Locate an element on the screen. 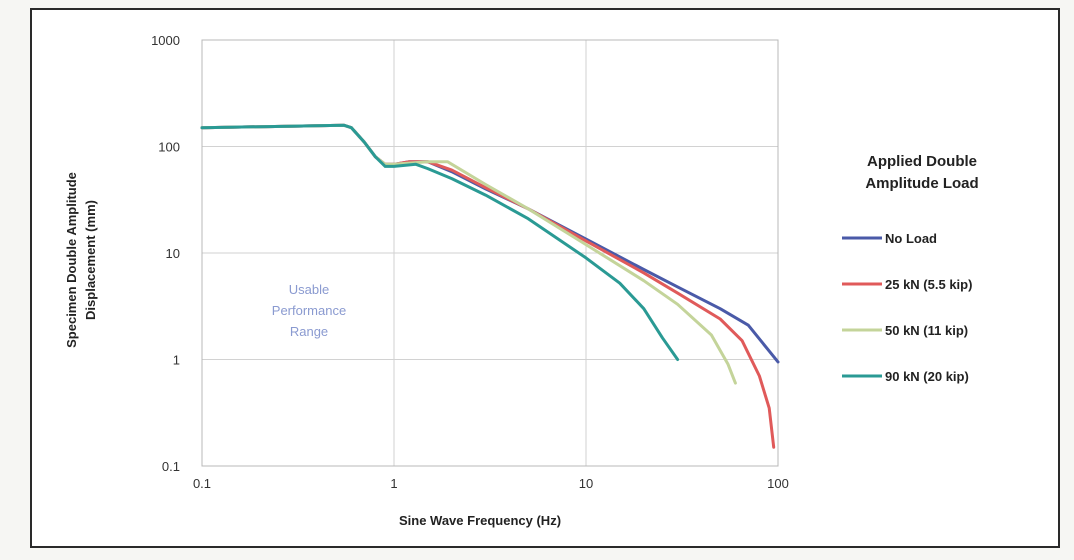  legend-label: 50 kN (11 kip) is located at coordinates (926, 330).